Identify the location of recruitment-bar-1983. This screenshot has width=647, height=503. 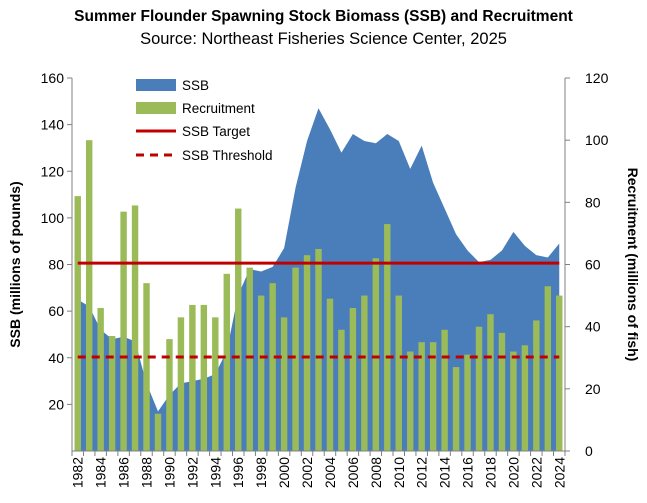
(89, 295).